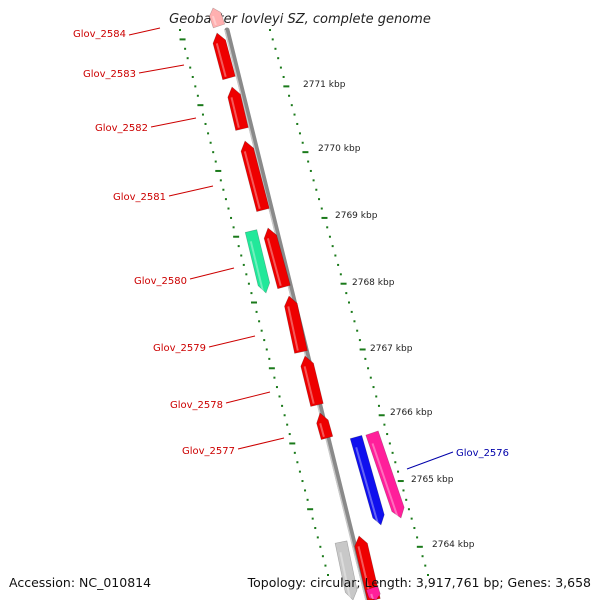  I want to click on feature-green, so click(257, 261).